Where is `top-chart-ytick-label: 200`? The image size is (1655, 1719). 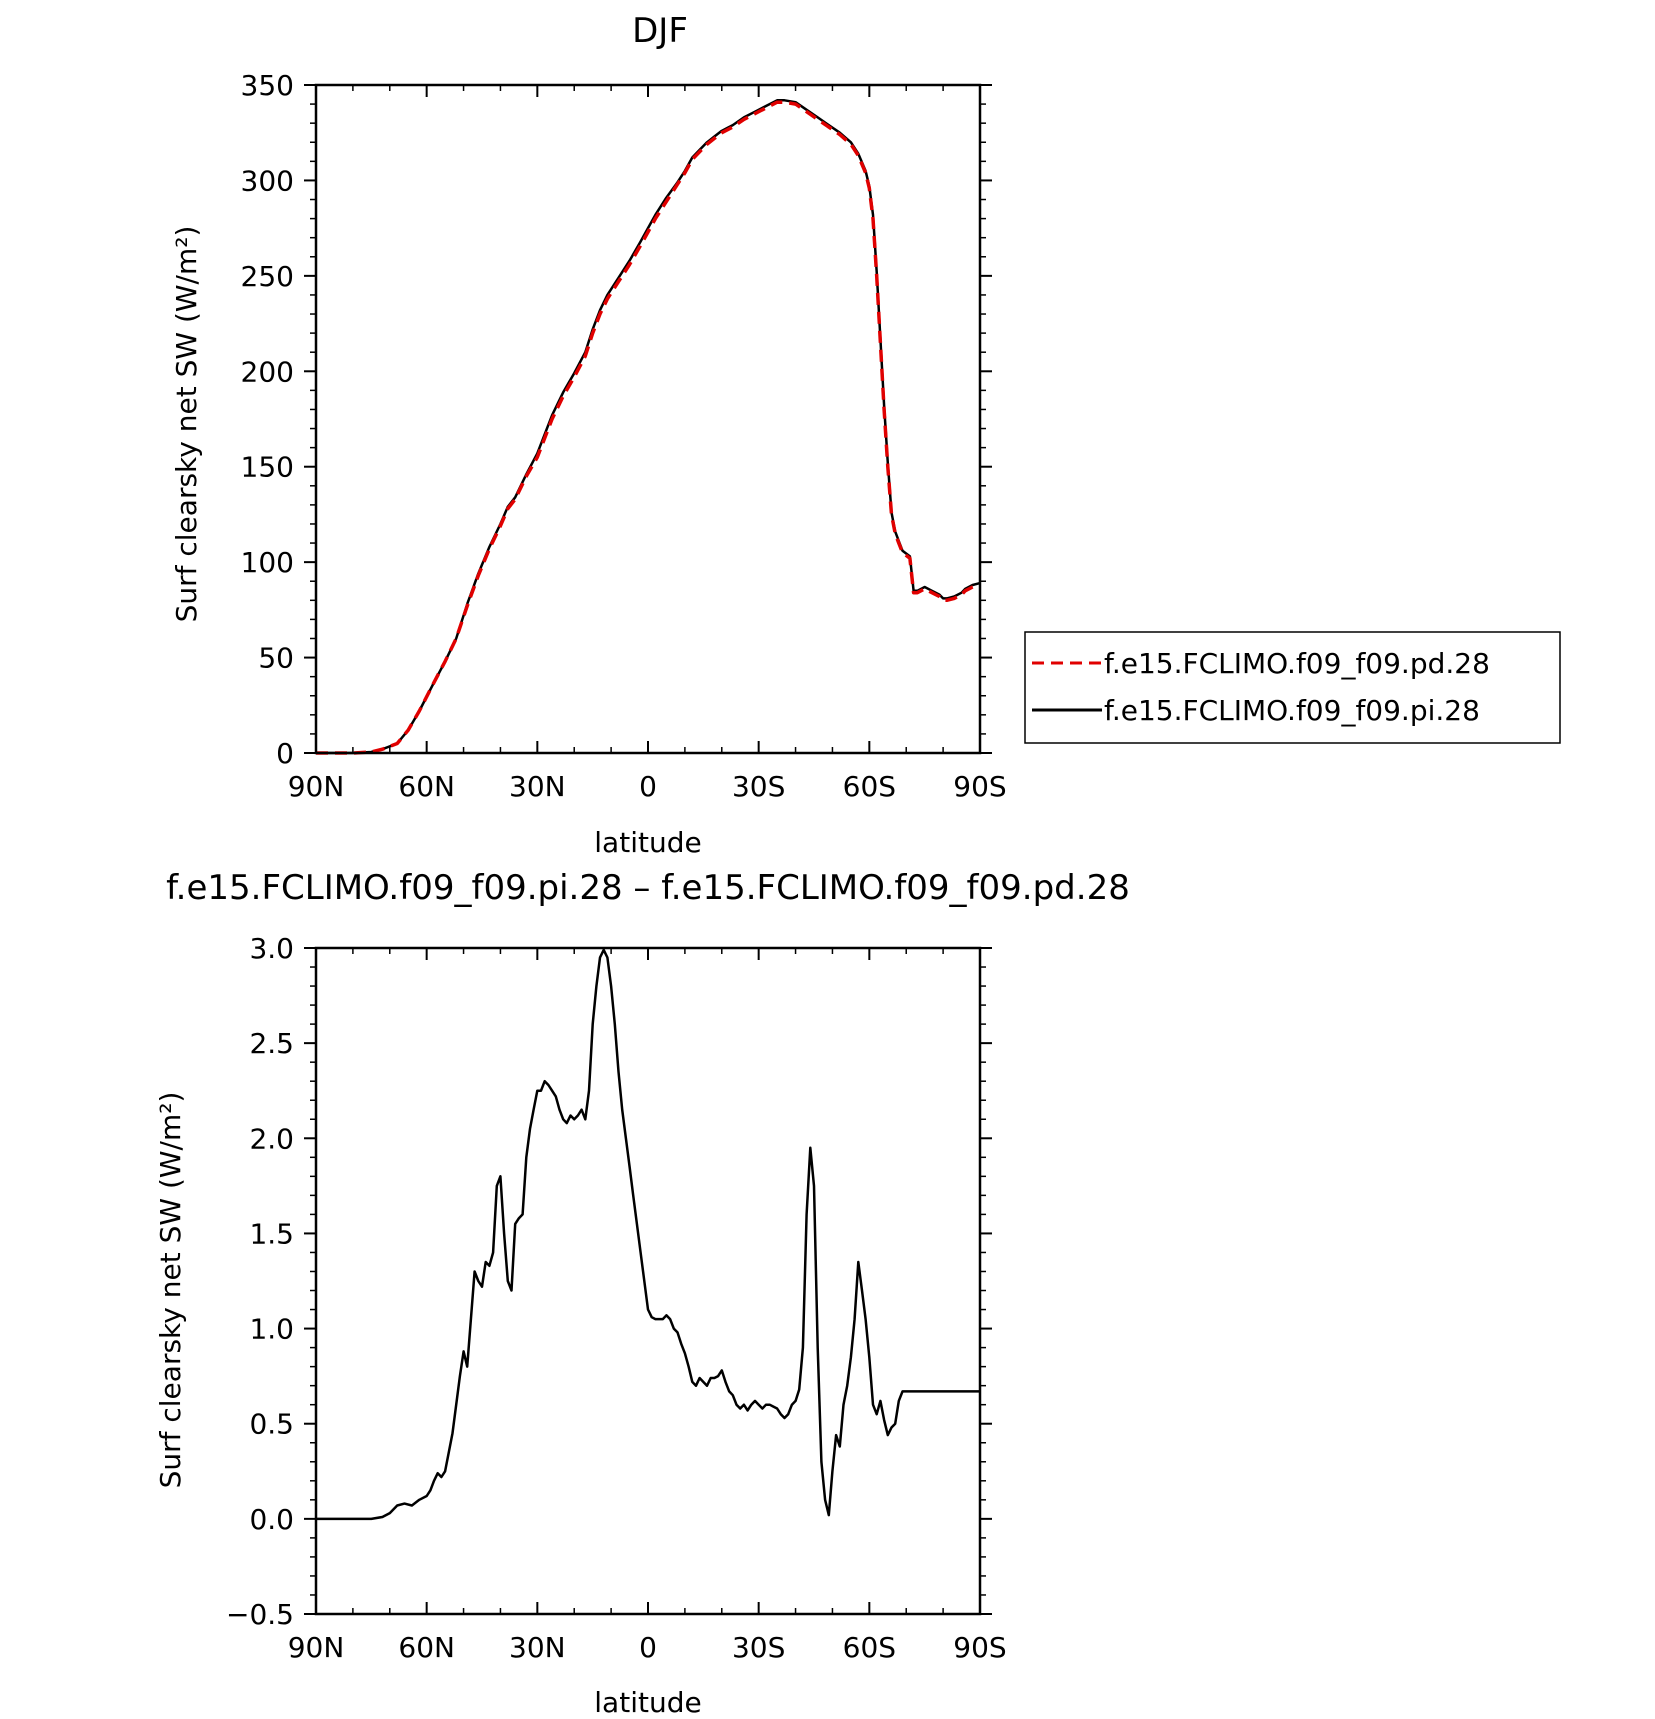 top-chart-ytick-label: 200 is located at coordinates (267, 371).